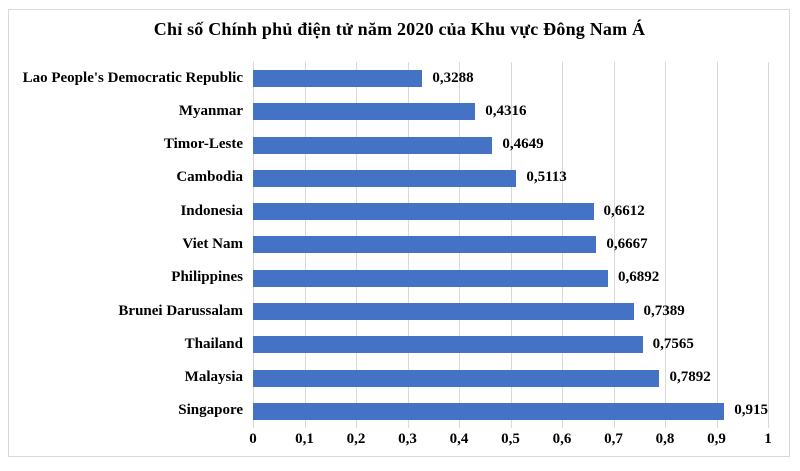 Image resolution: width=800 pixels, height=471 pixels. I want to click on bar-row: Thailand 0,7565, so click(400, 344).